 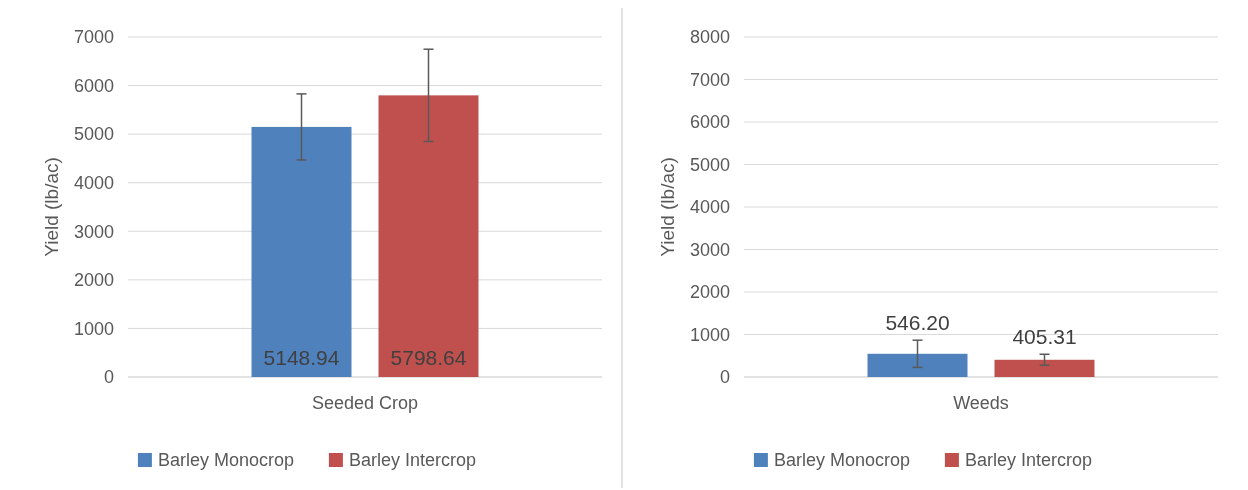 What do you see at coordinates (301, 357) in the screenshot?
I see `data-label: 5148.94` at bounding box center [301, 357].